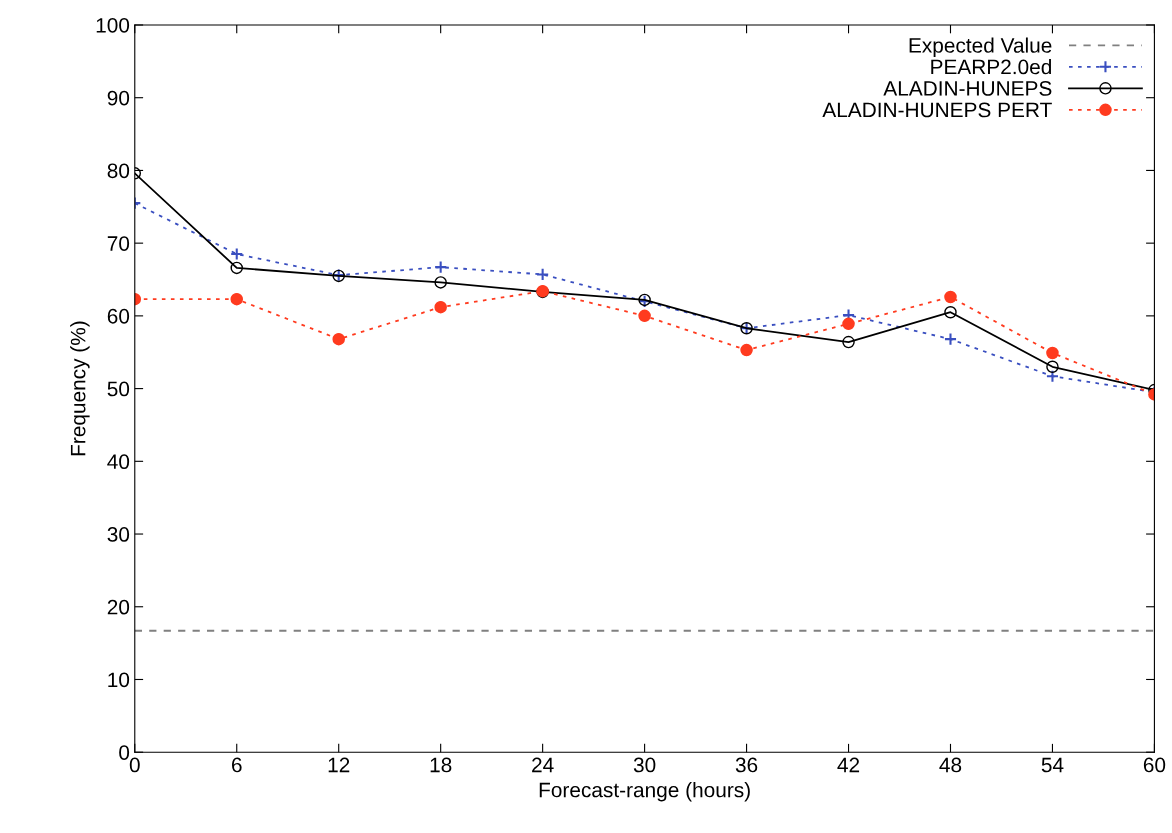 The image size is (1172, 833). What do you see at coordinates (339, 765) in the screenshot?
I see `x-tick-label: 12` at bounding box center [339, 765].